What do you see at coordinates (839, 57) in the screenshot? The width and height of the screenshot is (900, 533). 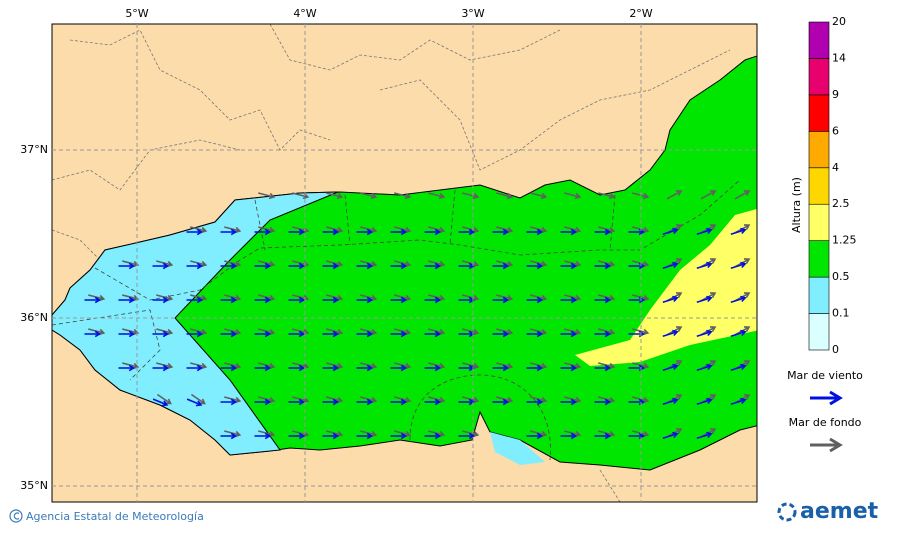 I see `colorbar-label: 14` at bounding box center [839, 57].